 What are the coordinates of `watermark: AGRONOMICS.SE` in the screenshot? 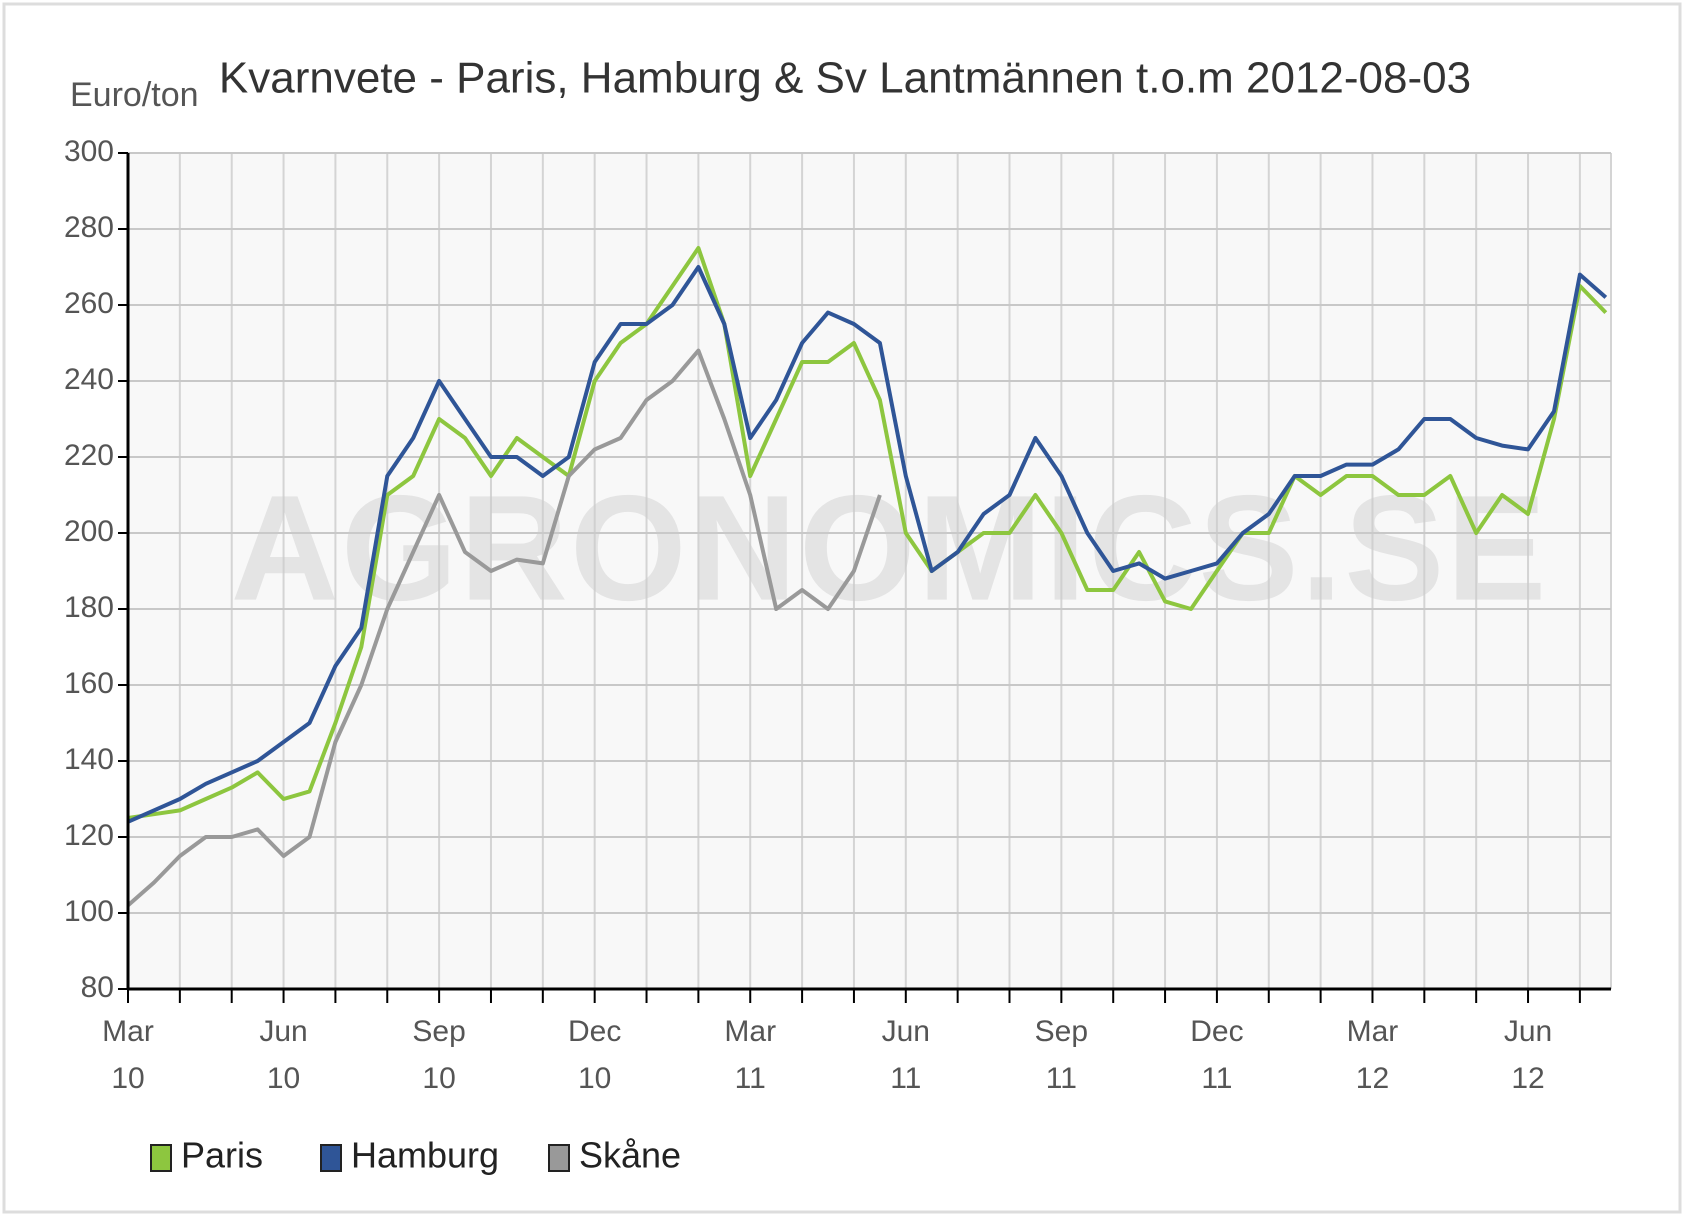 It's located at (890, 548).